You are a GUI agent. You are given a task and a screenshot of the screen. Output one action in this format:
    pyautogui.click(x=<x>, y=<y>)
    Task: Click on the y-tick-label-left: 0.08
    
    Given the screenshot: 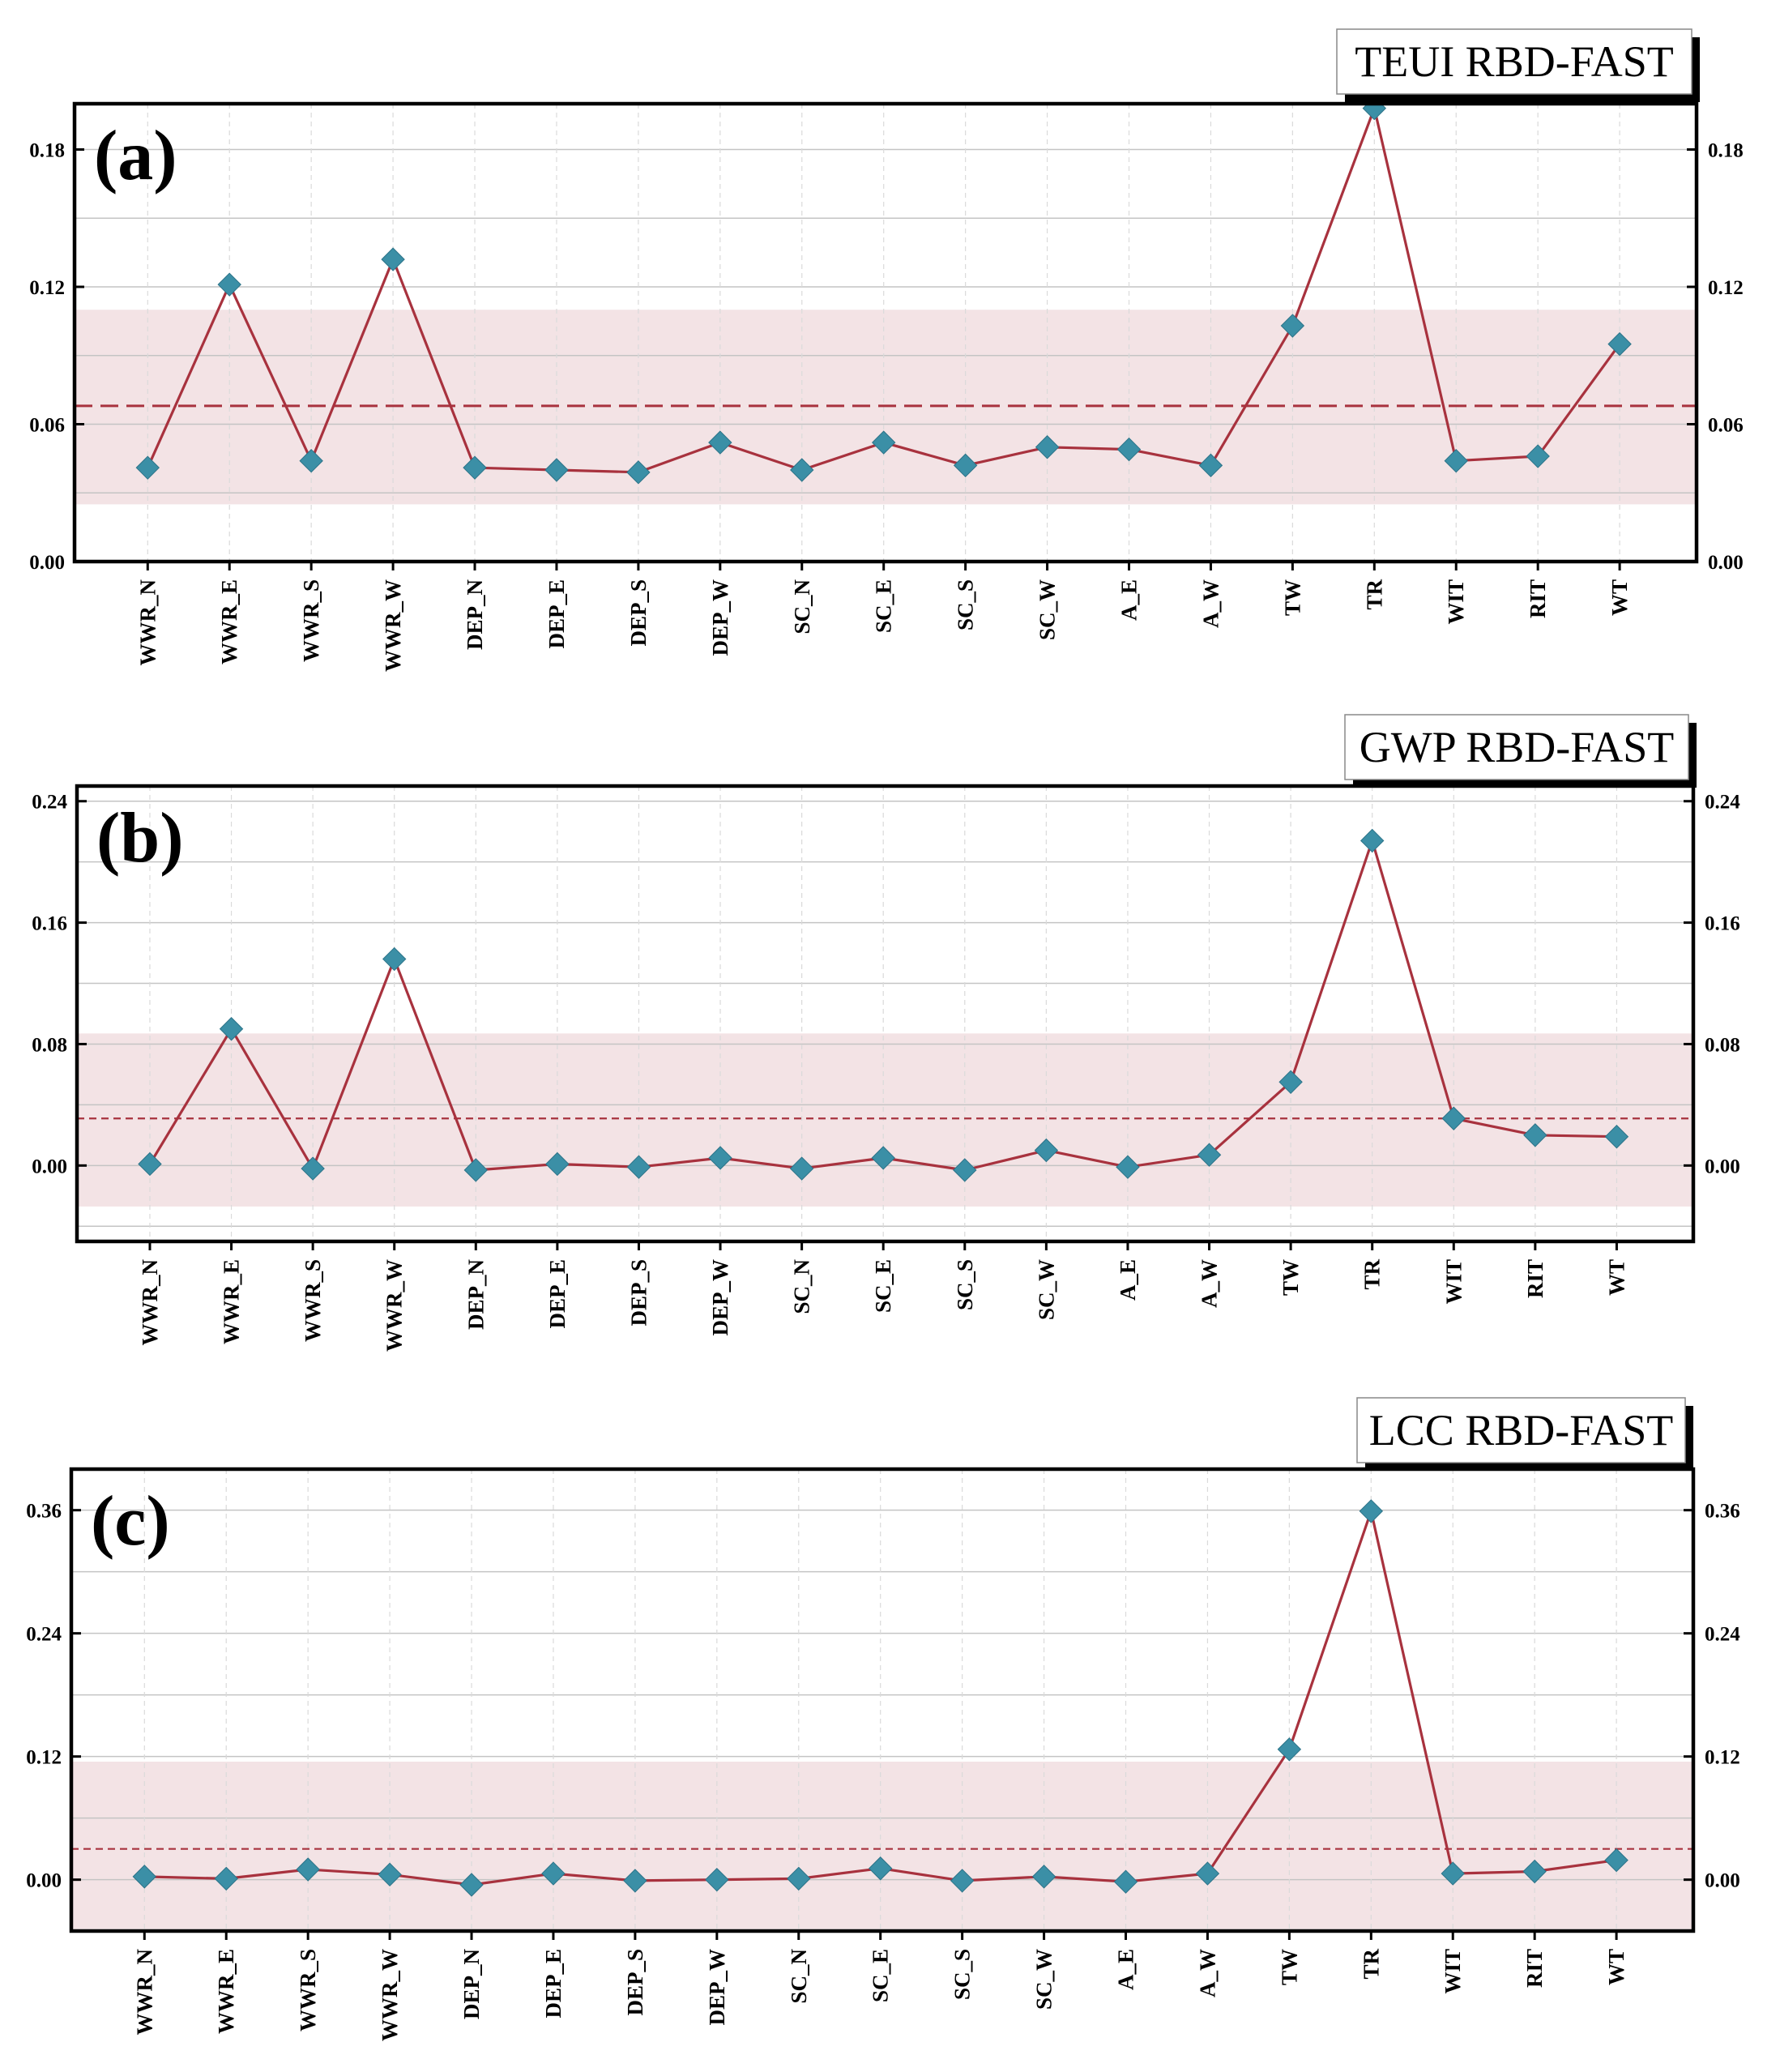 What is the action you would take?
    pyautogui.click(x=49, y=1045)
    